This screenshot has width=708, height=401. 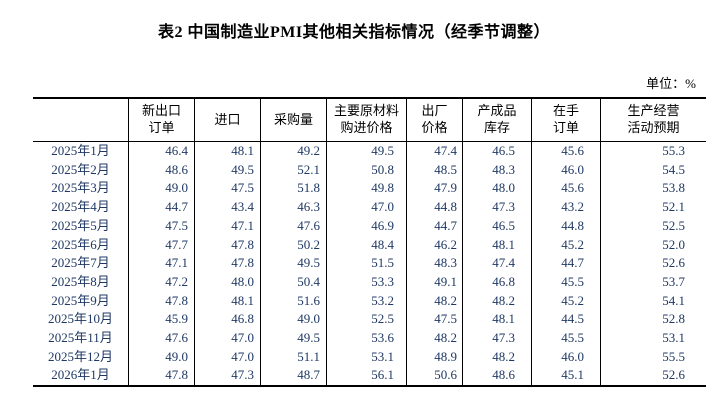 I want to click on table-row: 2025年4月 44.7 43.4 46.3 47.0 44.8 47.3 43.2 52.1, so click(x=369, y=207).